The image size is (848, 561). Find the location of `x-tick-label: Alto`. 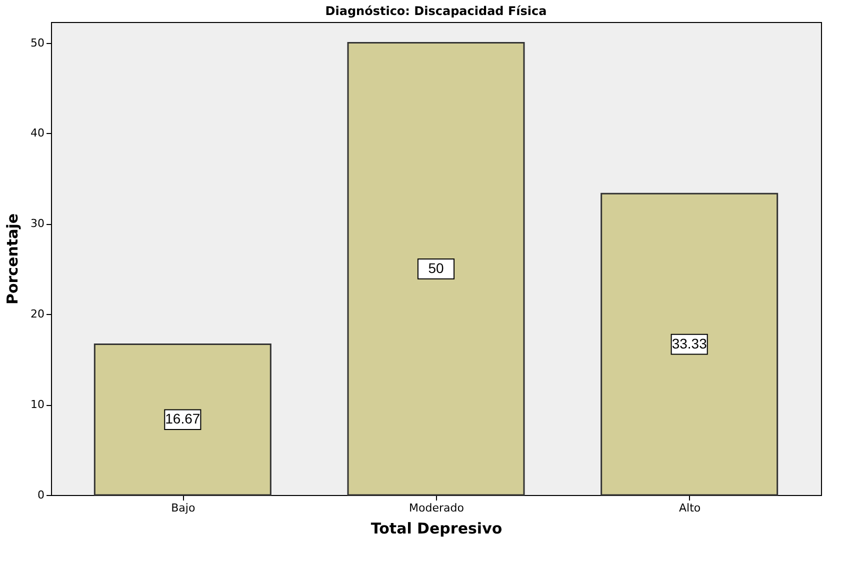

x-tick-label: Alto is located at coordinates (690, 508).